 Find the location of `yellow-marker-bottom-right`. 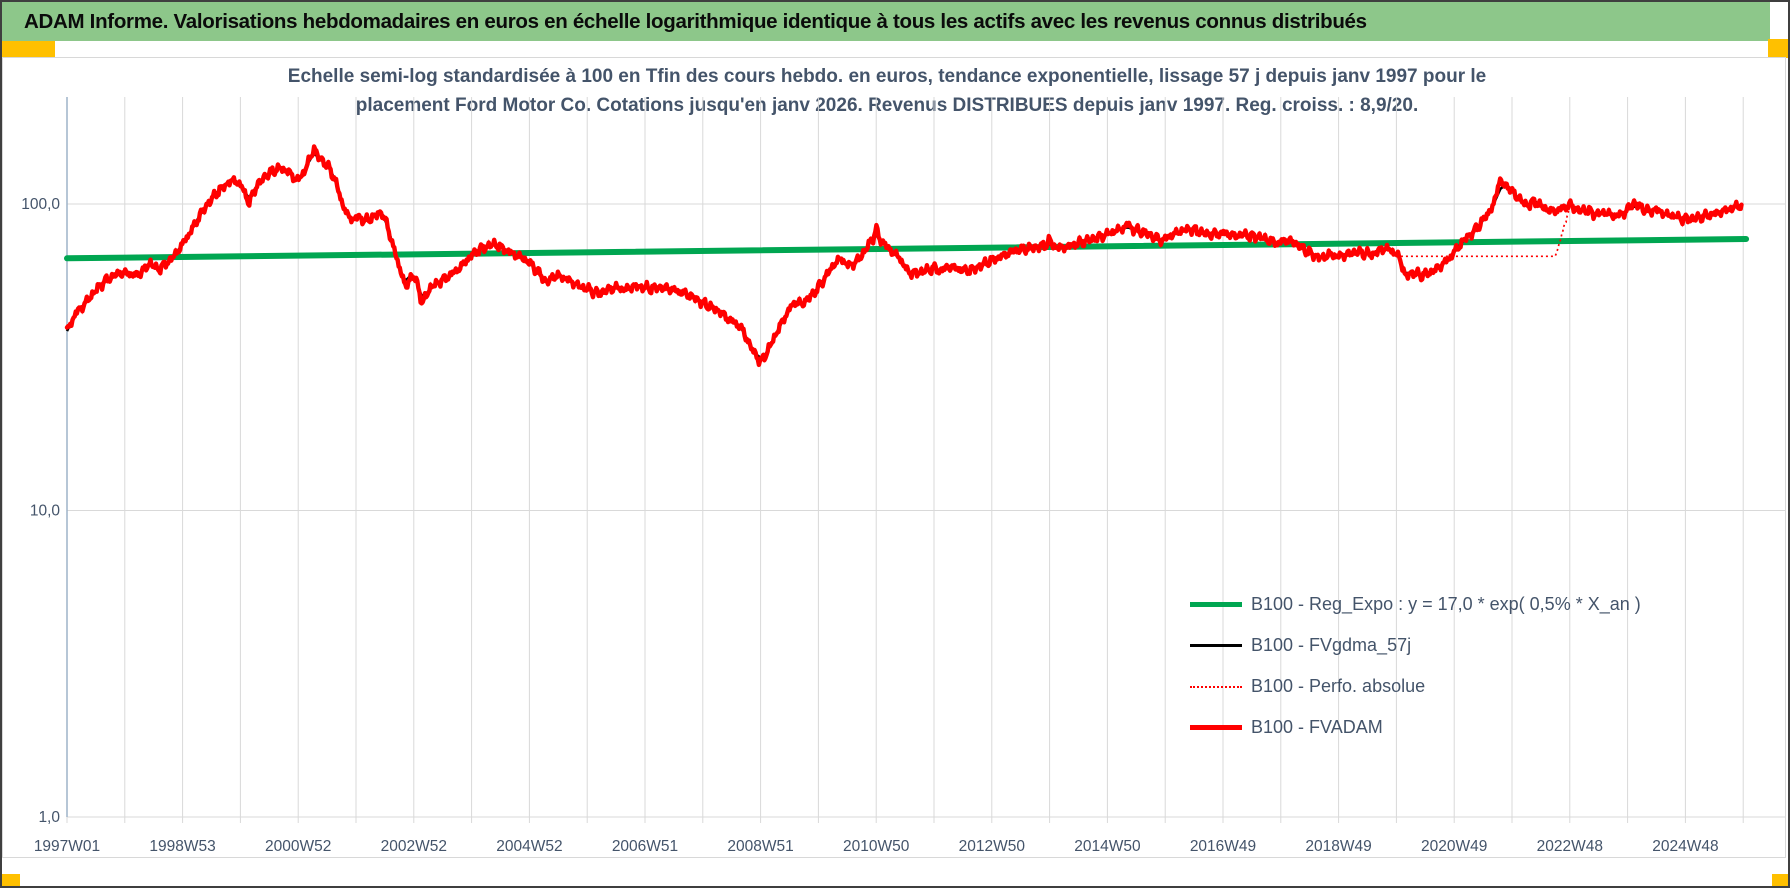

yellow-marker-bottom-right is located at coordinates (1780, 880).